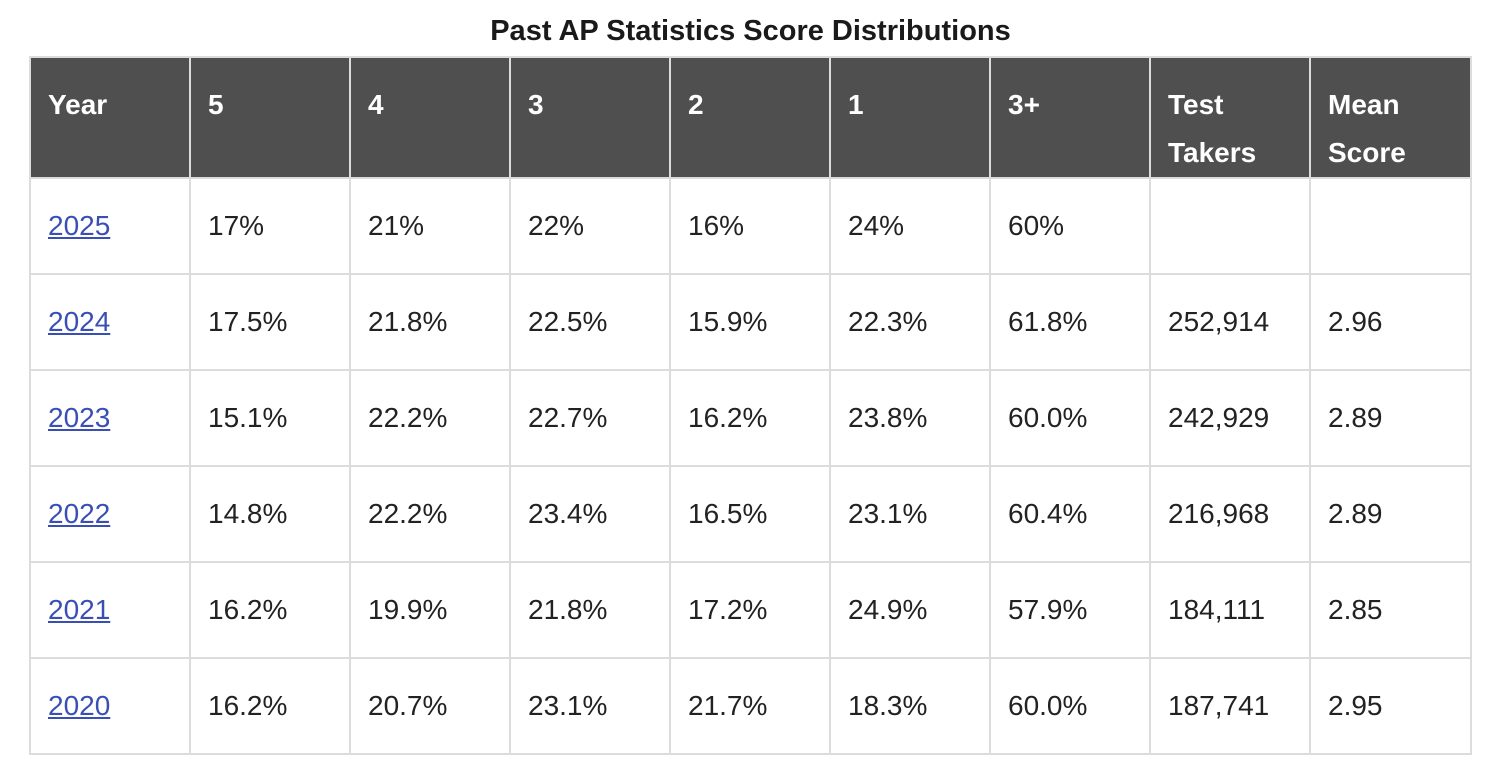 The height and width of the screenshot is (764, 1501). I want to click on test-takers-cell: 187,741, so click(1230, 706).